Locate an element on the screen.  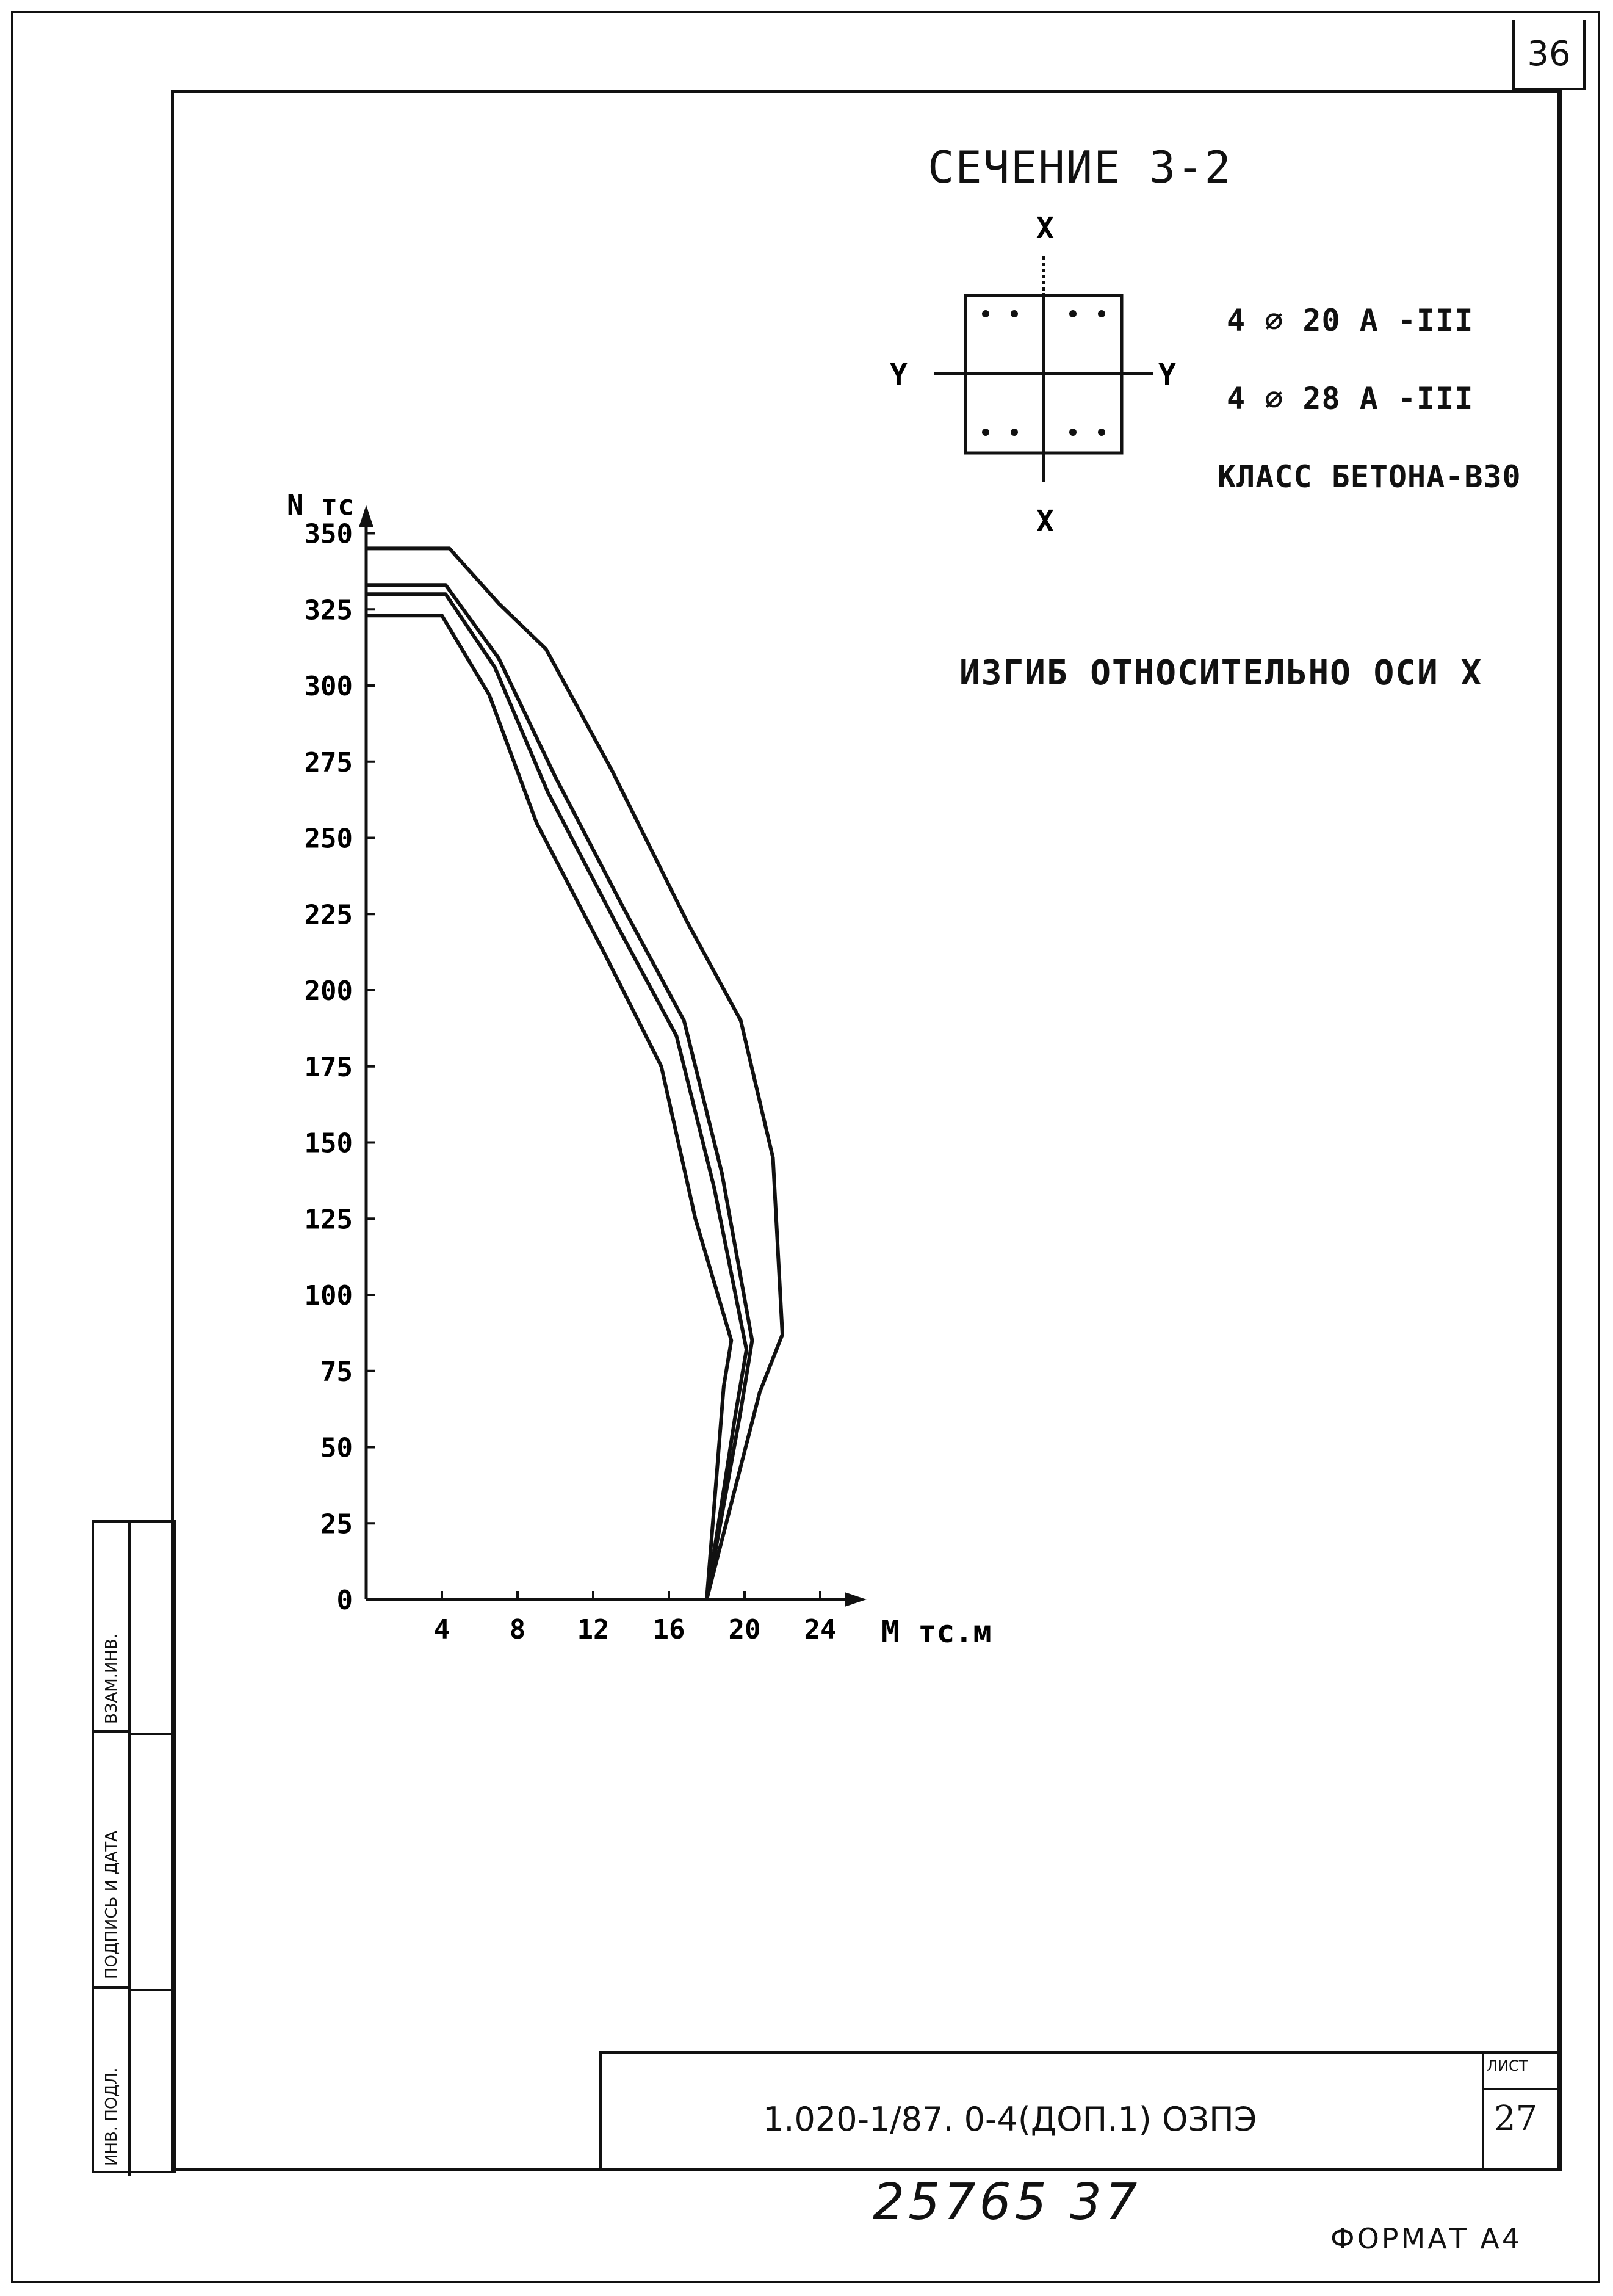
y-tick-label: 250 is located at coordinates (329, 840).